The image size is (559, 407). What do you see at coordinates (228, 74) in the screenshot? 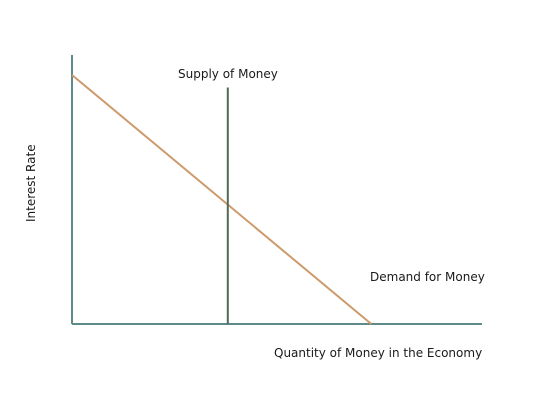
I see `supply-of-money-label: Supply of Money` at bounding box center [228, 74].